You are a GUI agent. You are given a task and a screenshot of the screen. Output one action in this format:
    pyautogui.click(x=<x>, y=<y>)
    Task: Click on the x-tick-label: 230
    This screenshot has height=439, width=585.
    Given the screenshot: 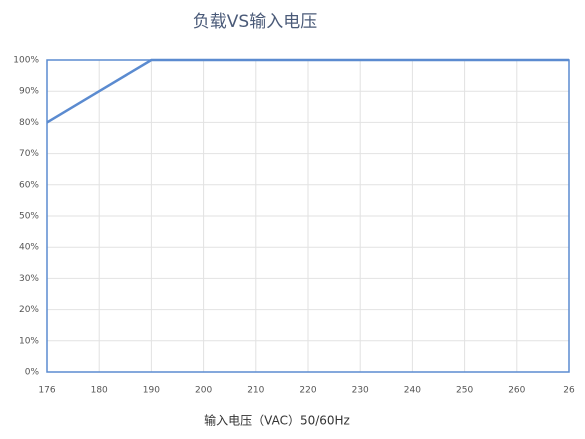 What is the action you would take?
    pyautogui.click(x=360, y=391)
    